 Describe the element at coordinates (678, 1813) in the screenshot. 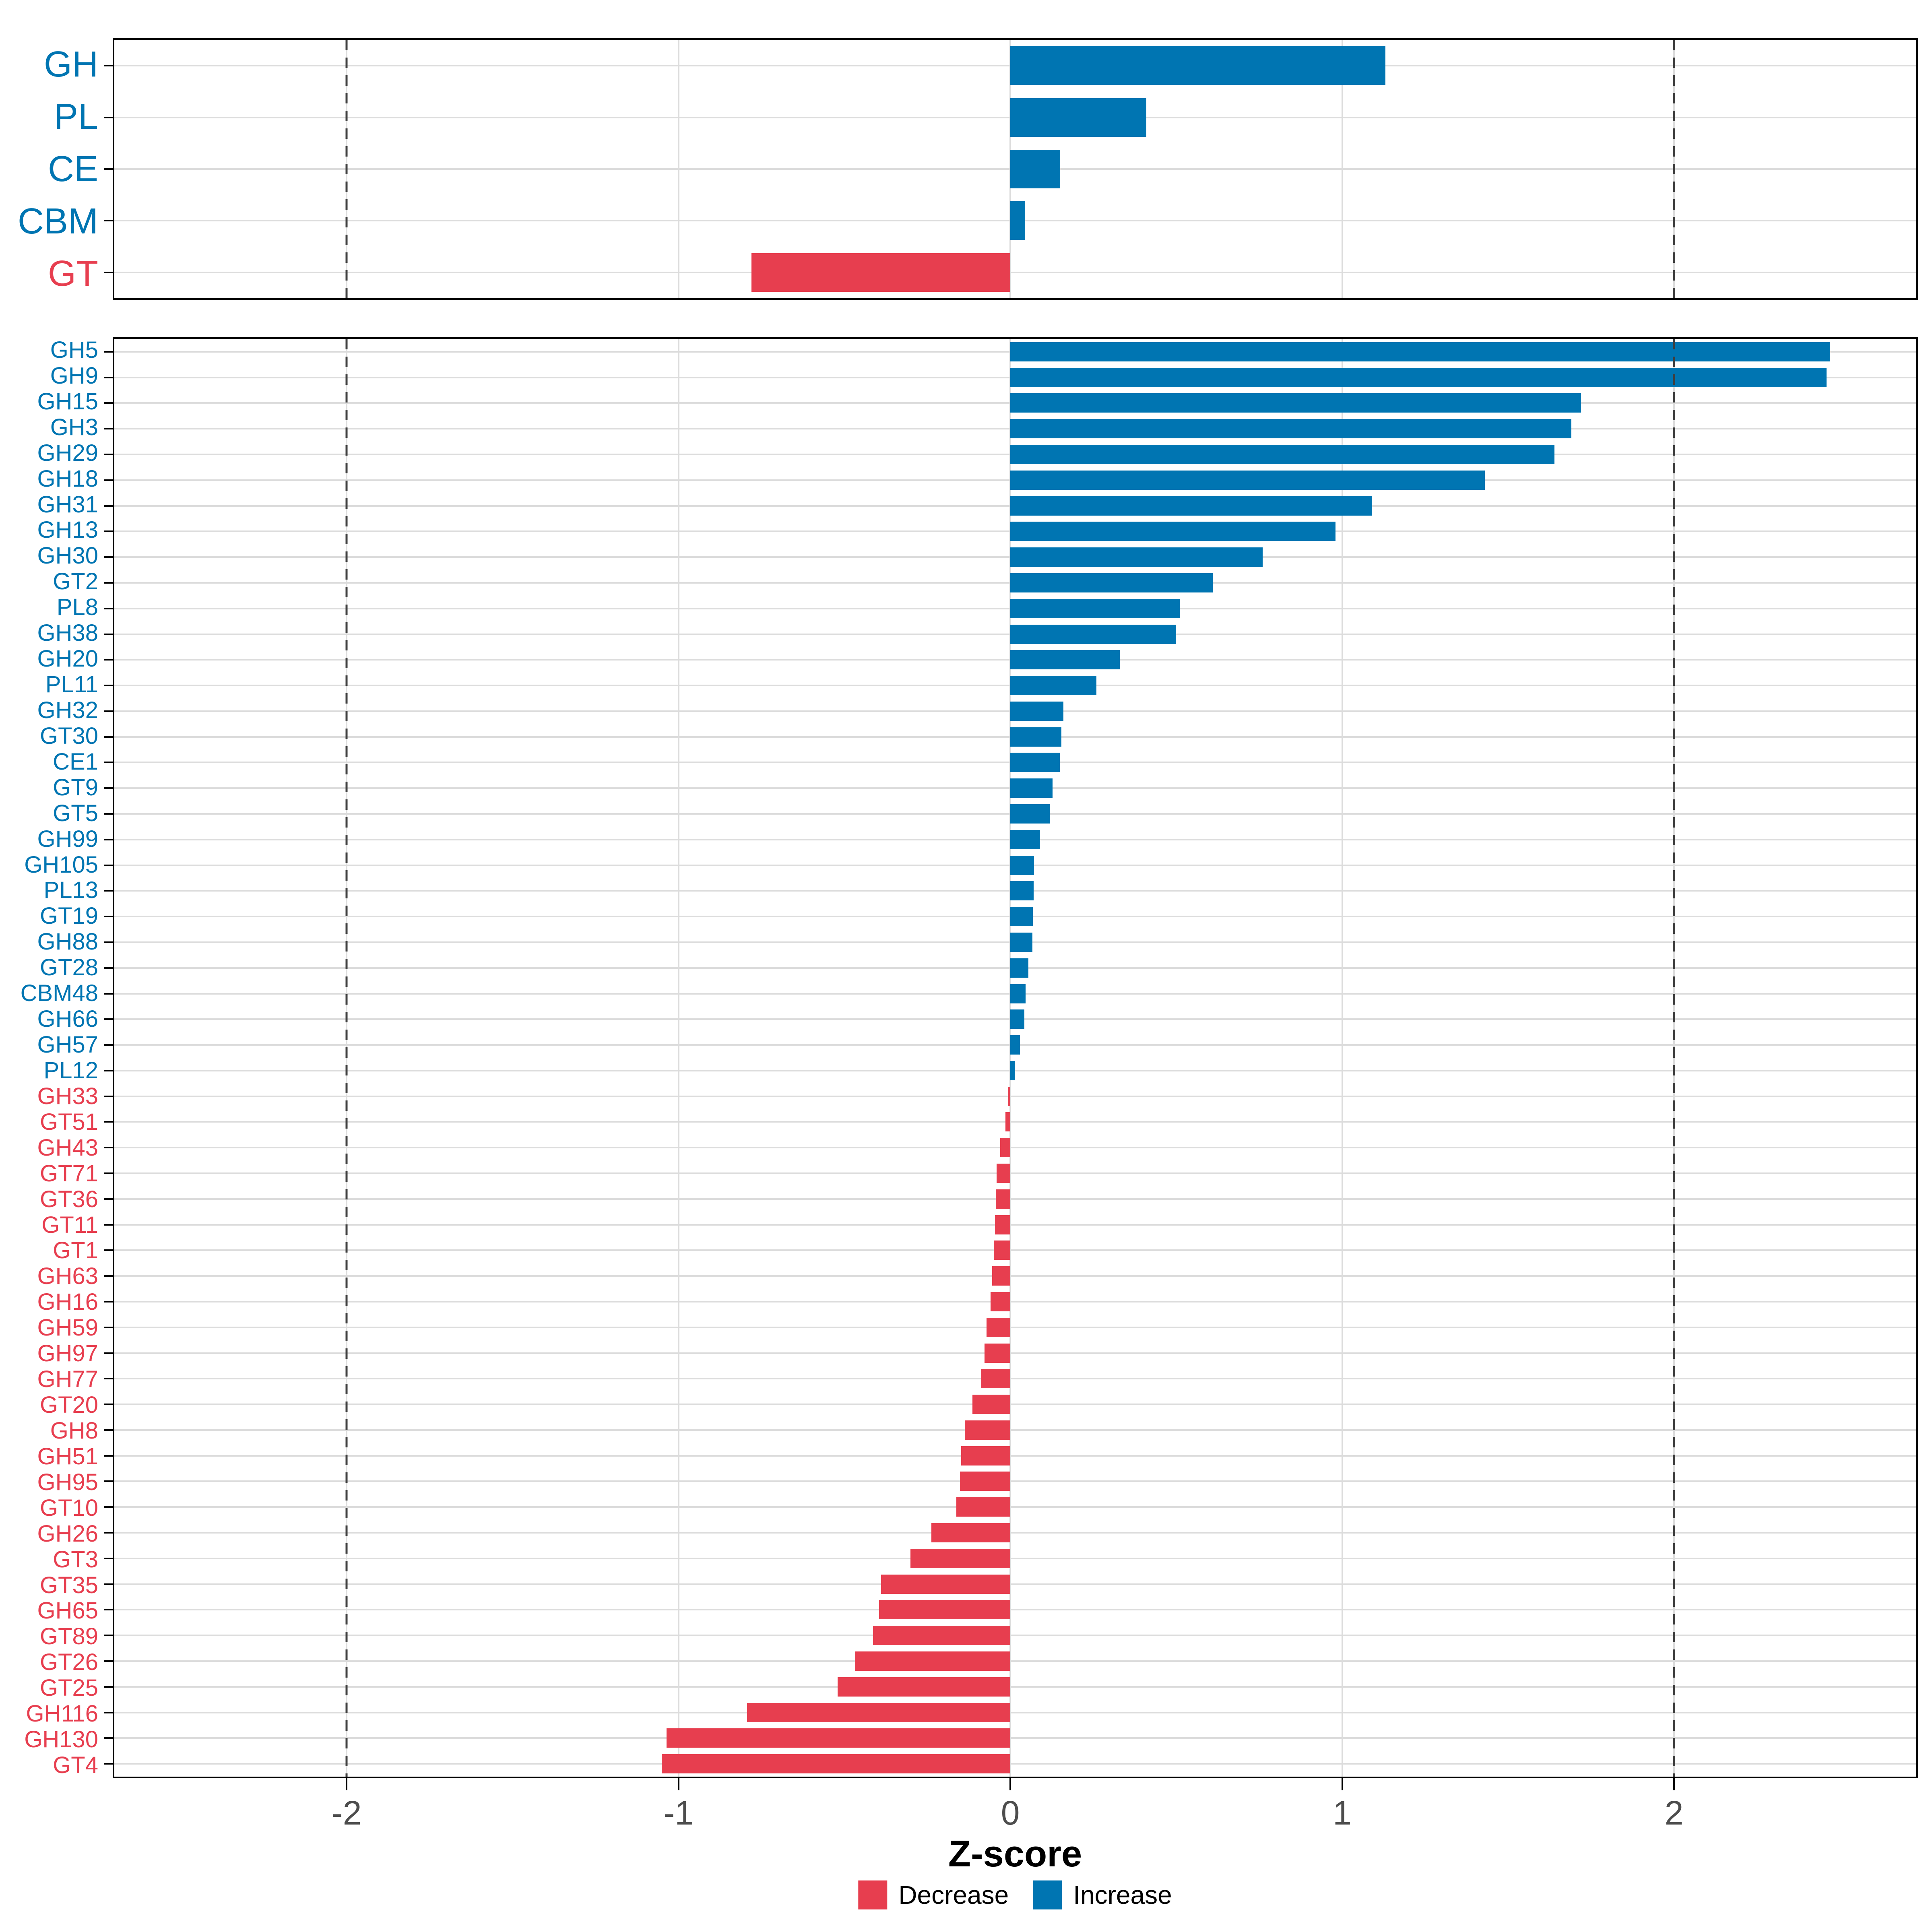

I see `x-tick-label--1: -1` at that location.